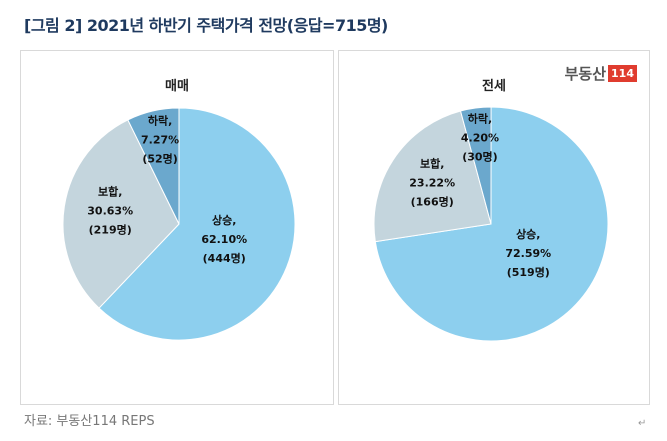 The width and height of the screenshot is (667, 441). I want to click on data-label-하락: 하락, 4.20% (30명), so click(480, 137).